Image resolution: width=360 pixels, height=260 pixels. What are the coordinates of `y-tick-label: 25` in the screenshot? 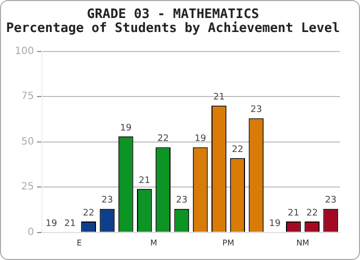 It's located at (27, 187).